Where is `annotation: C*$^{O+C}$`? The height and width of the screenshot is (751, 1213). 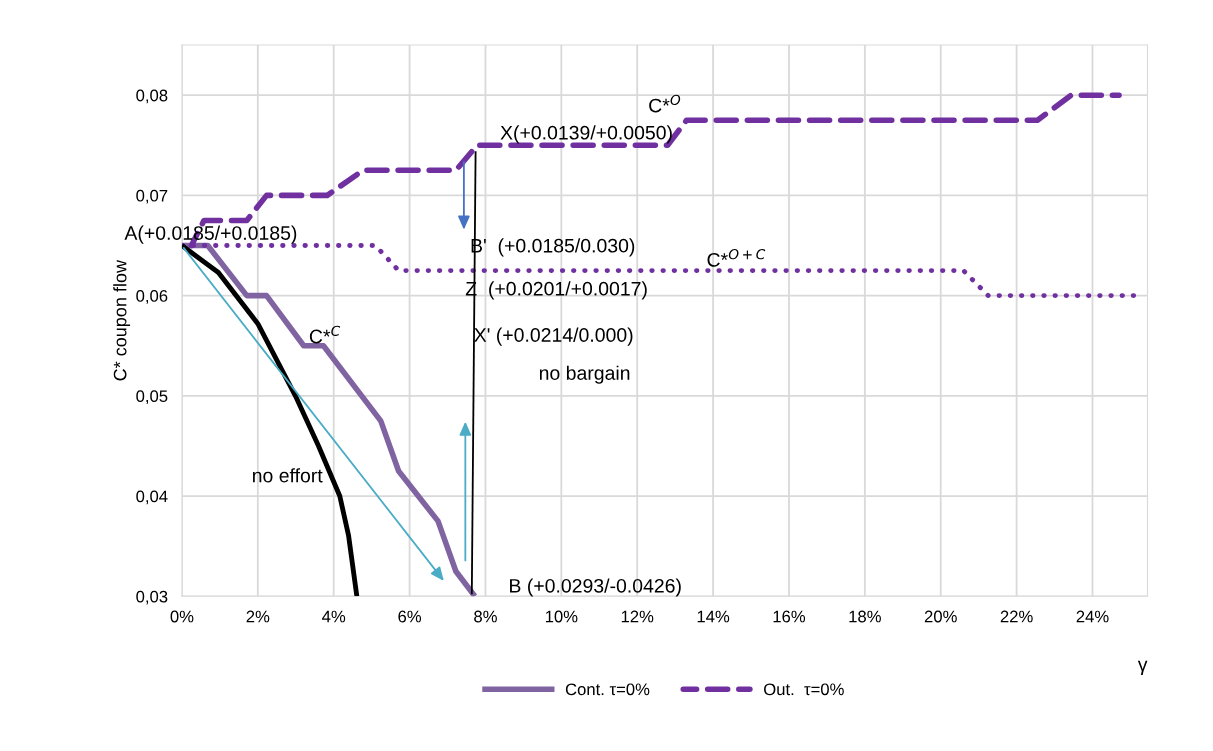
annotation: C*$^{O+C}$ is located at coordinates (736, 258).